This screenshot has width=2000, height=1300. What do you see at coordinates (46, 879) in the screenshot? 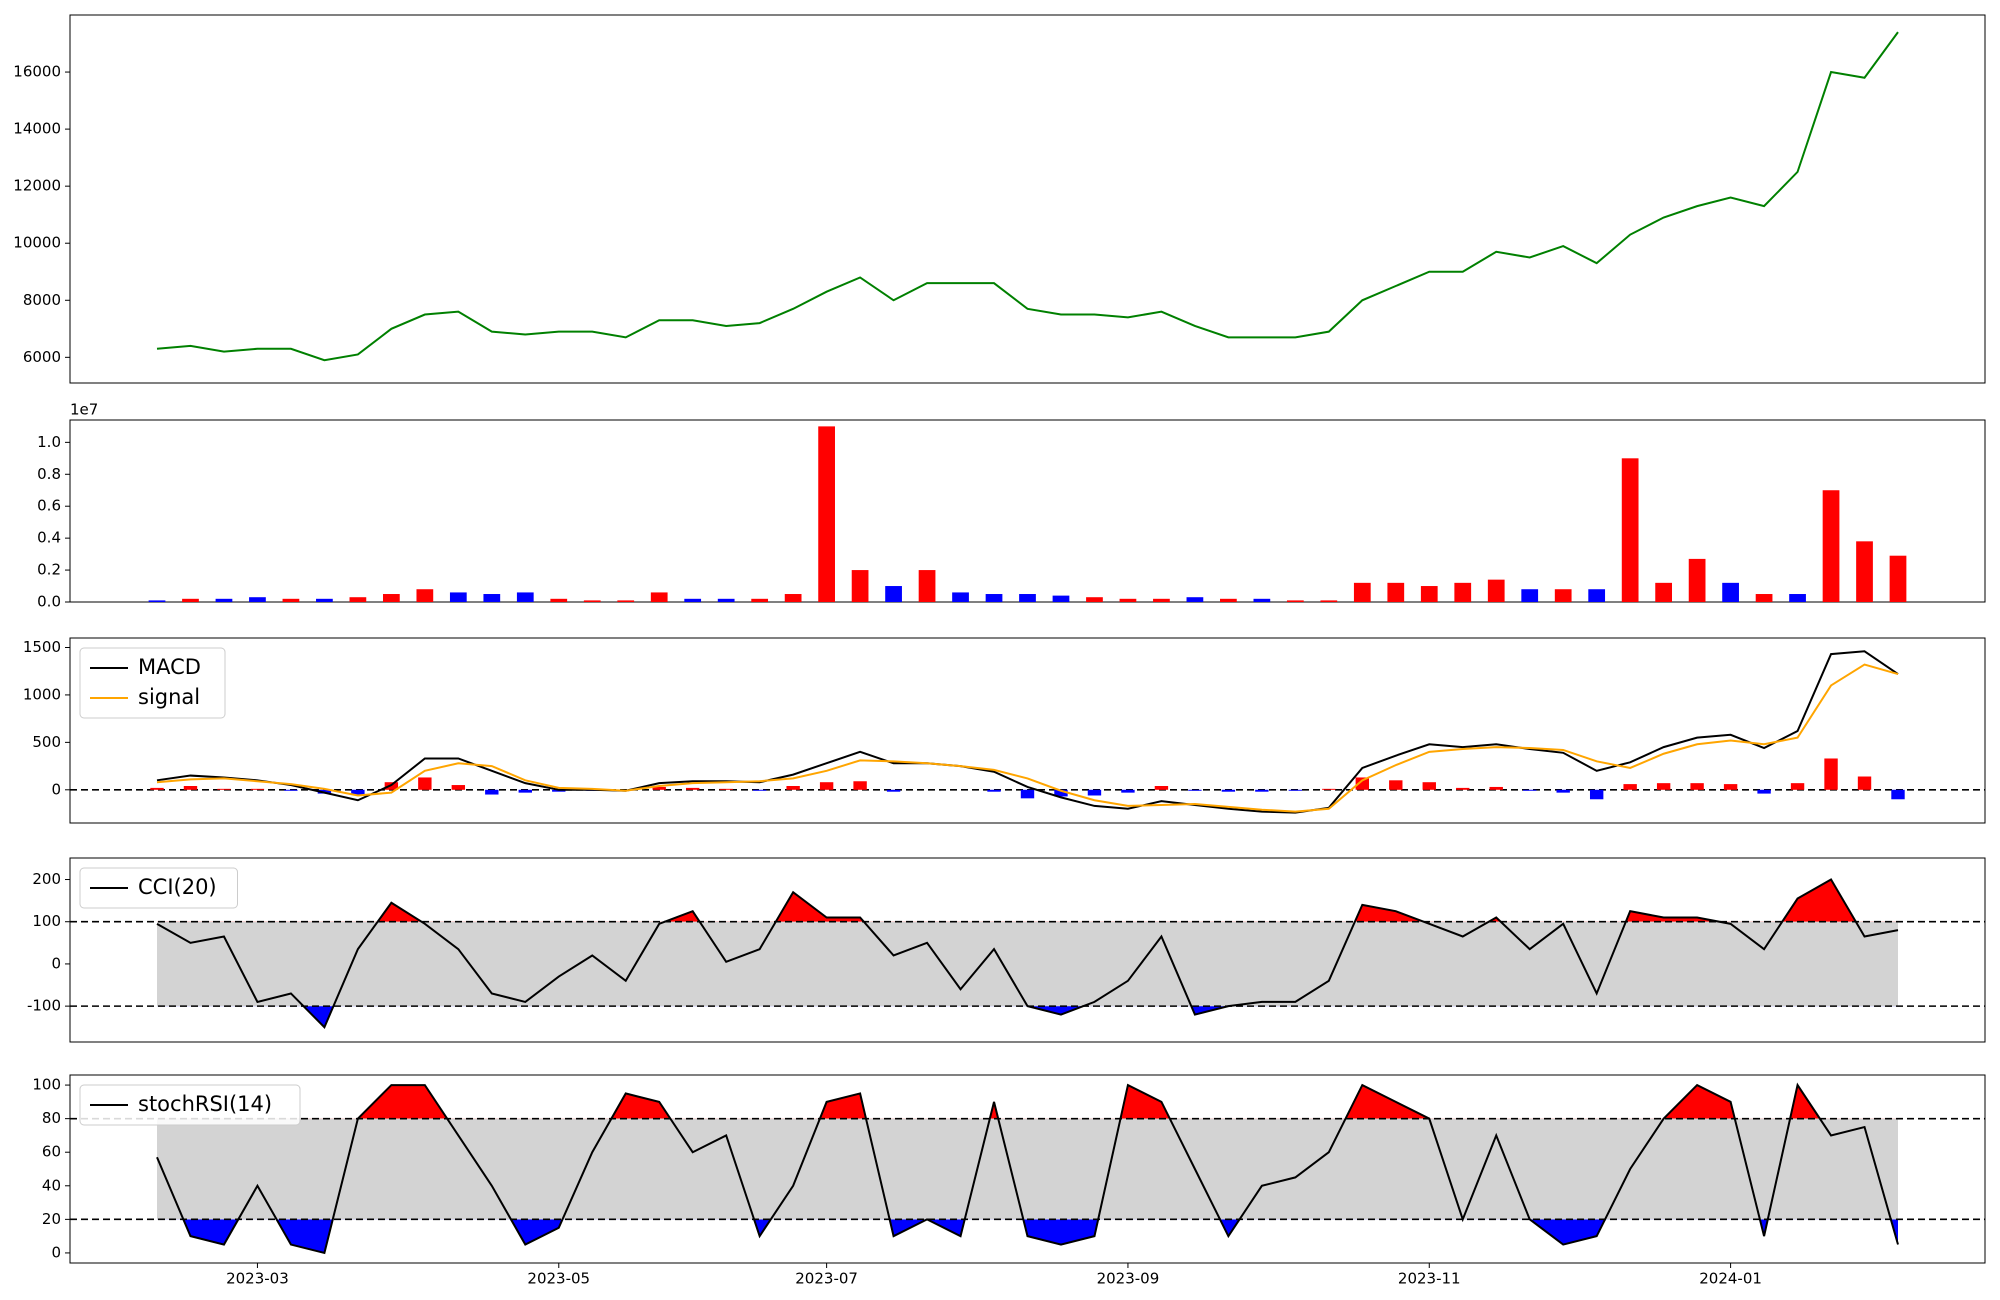
I see `y-tick-label: 200` at bounding box center [46, 879].